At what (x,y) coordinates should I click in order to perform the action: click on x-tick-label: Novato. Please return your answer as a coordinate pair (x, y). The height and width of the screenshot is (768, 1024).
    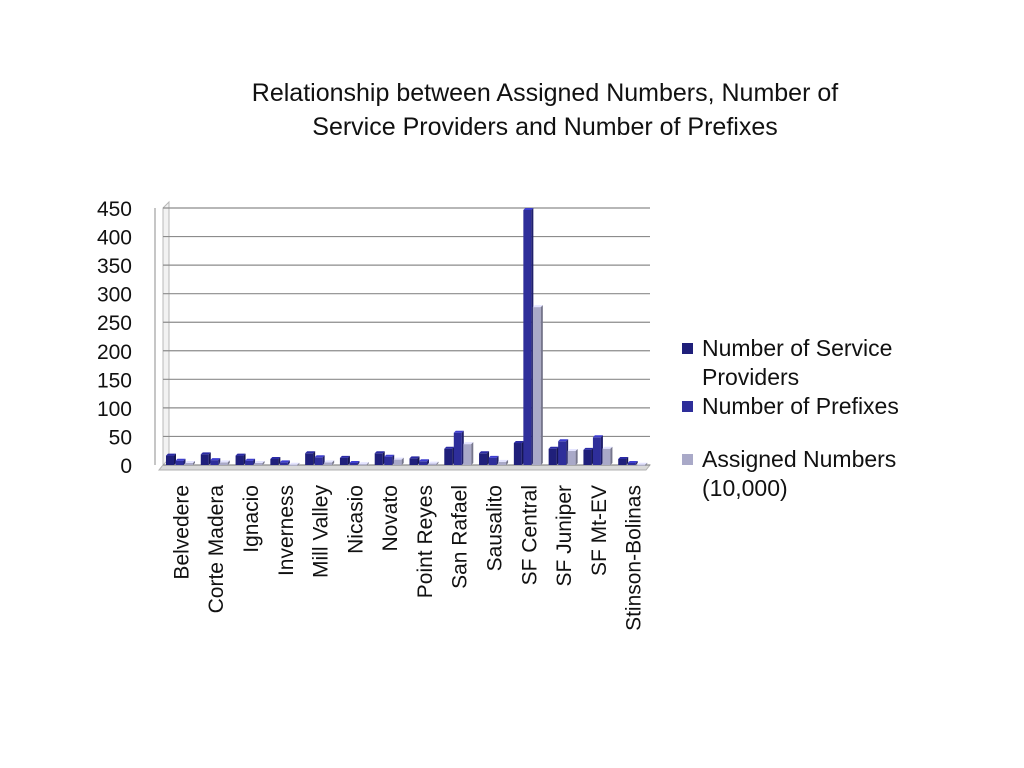
    Looking at the image, I should click on (390, 518).